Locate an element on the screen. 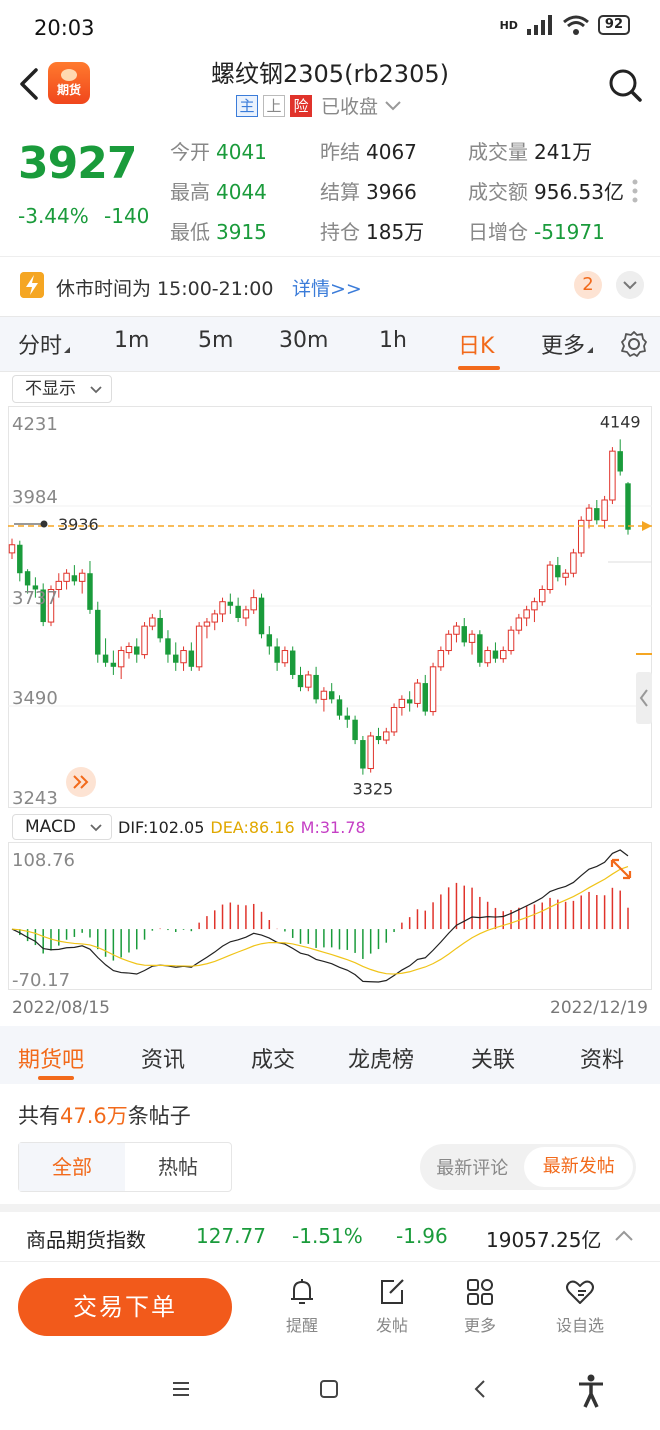 The height and width of the screenshot is (1430, 660). chevron-up-icon is located at coordinates (624, 1236).